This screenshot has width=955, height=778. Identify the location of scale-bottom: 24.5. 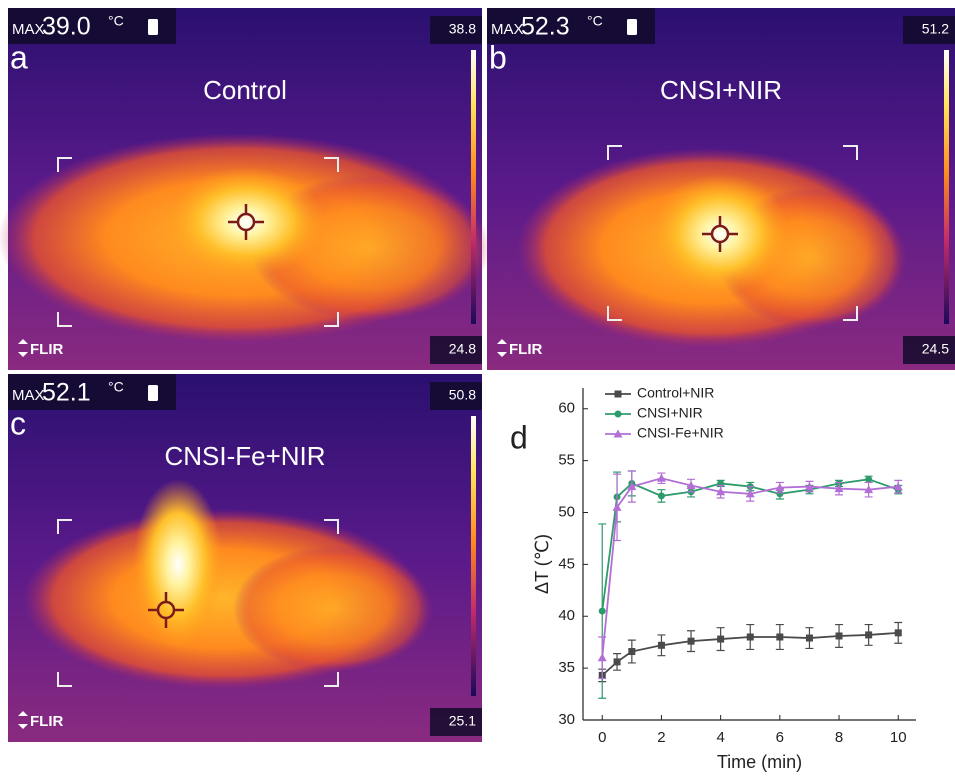
(935, 349).